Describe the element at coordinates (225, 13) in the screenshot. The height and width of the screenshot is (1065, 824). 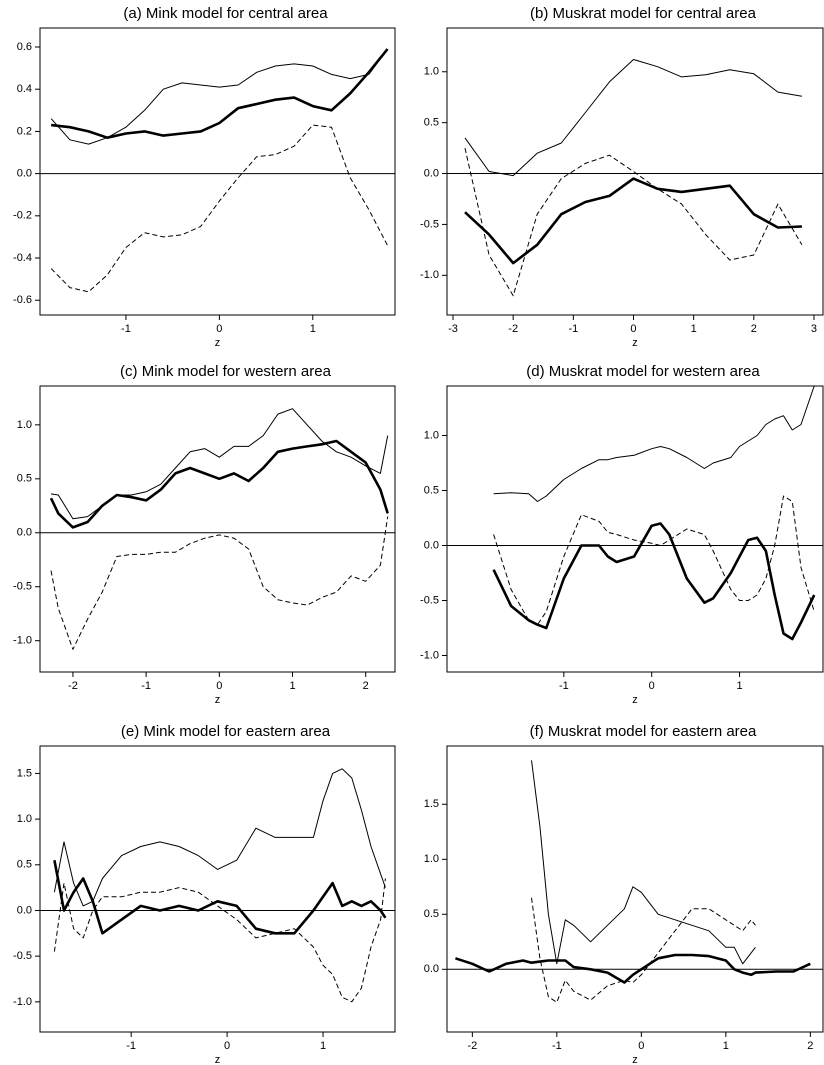
I see `panel-title: (a) Mink model for central area` at that location.